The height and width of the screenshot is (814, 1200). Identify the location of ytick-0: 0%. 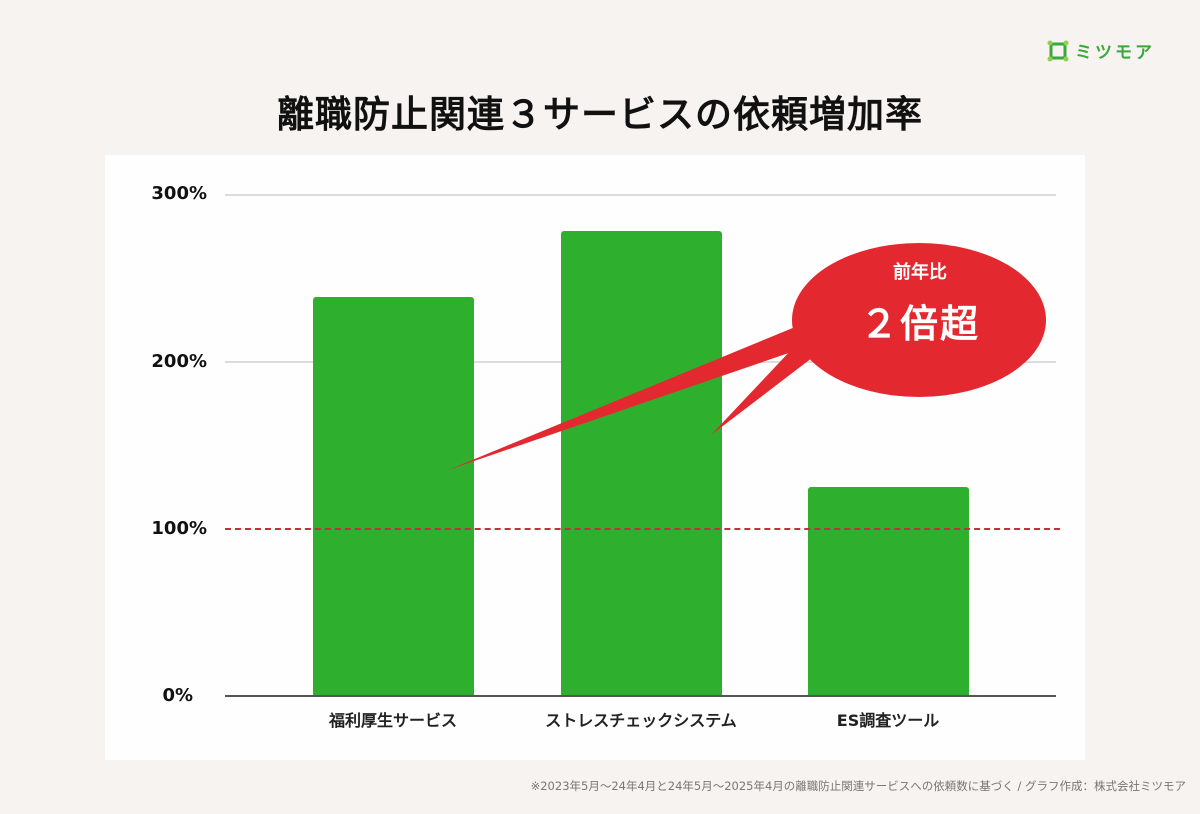
(177, 695).